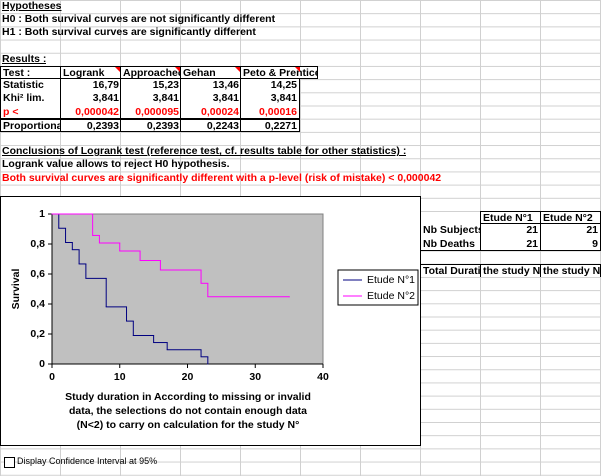 The height and width of the screenshot is (476, 601). Describe the element at coordinates (188, 377) in the screenshot. I see `x-tick-label: 20` at that location.